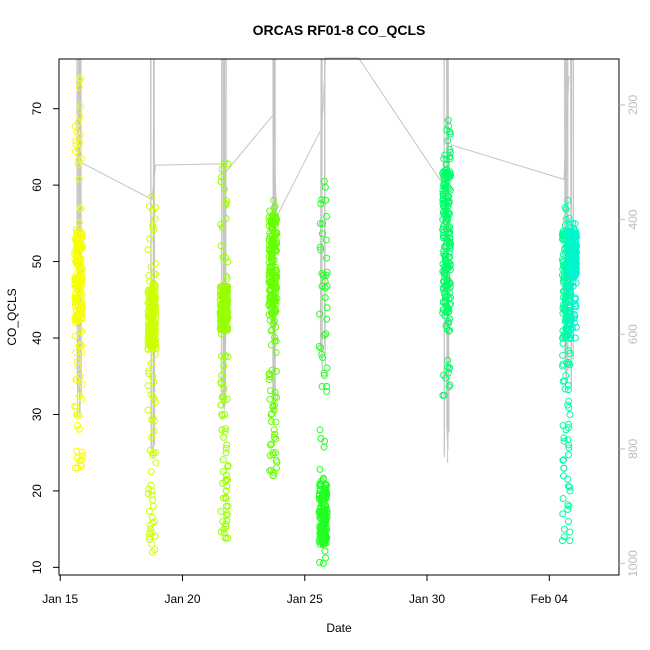 This screenshot has width=650, height=650. Describe the element at coordinates (80, 223) in the screenshot. I see `pressure-profile-line` at that location.